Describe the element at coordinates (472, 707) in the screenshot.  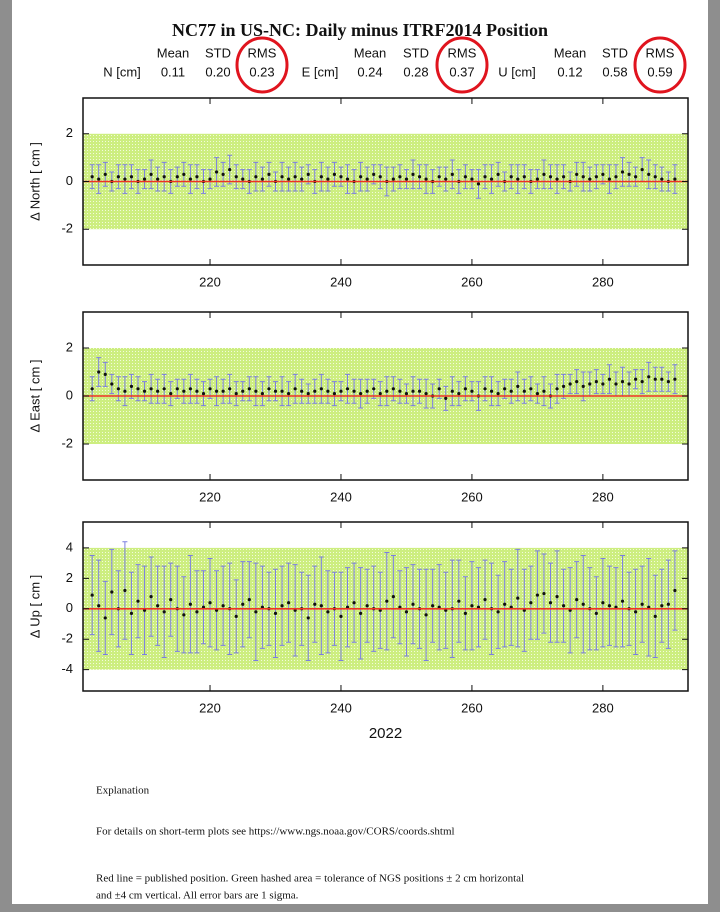
I see `x-tick-label: 260` at that location.